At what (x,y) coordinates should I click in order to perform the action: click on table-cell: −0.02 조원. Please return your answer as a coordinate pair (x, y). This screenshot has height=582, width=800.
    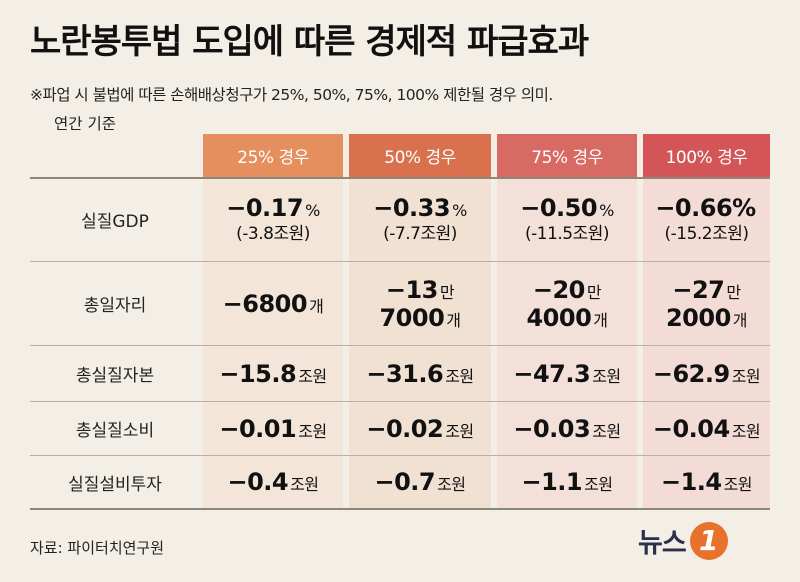
    Looking at the image, I should click on (420, 428).